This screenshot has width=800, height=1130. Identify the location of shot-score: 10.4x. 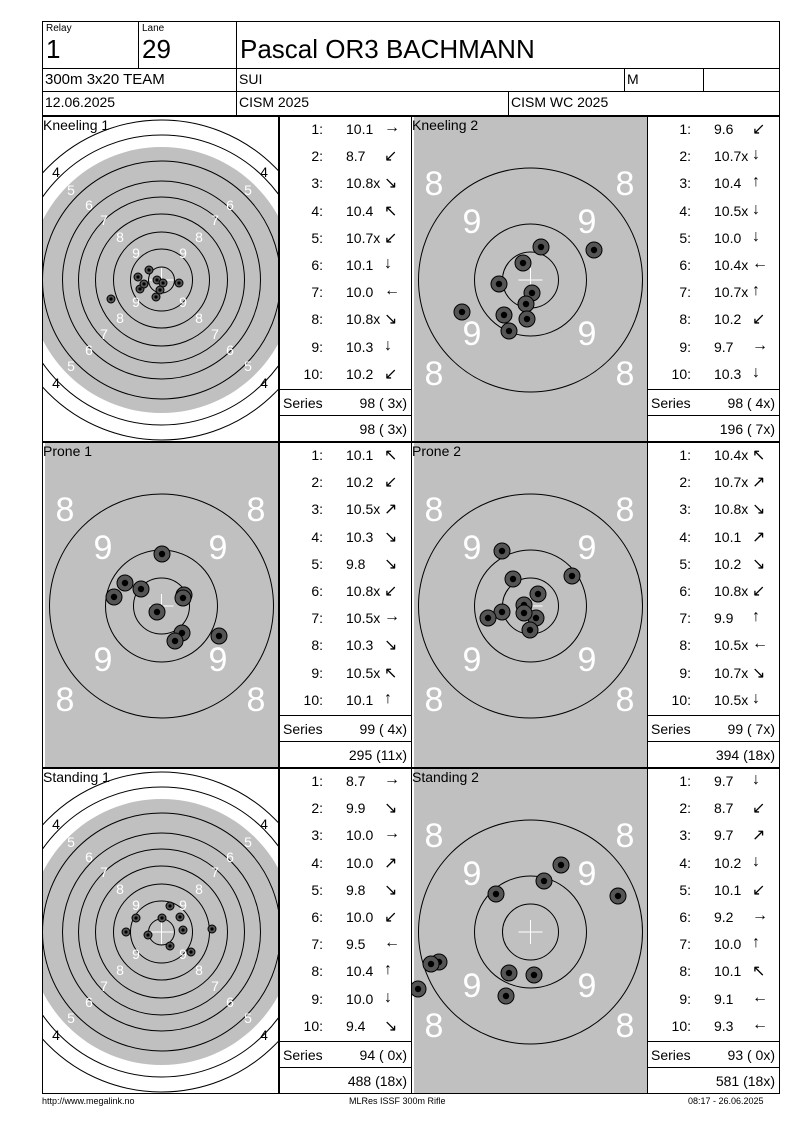
(731, 265).